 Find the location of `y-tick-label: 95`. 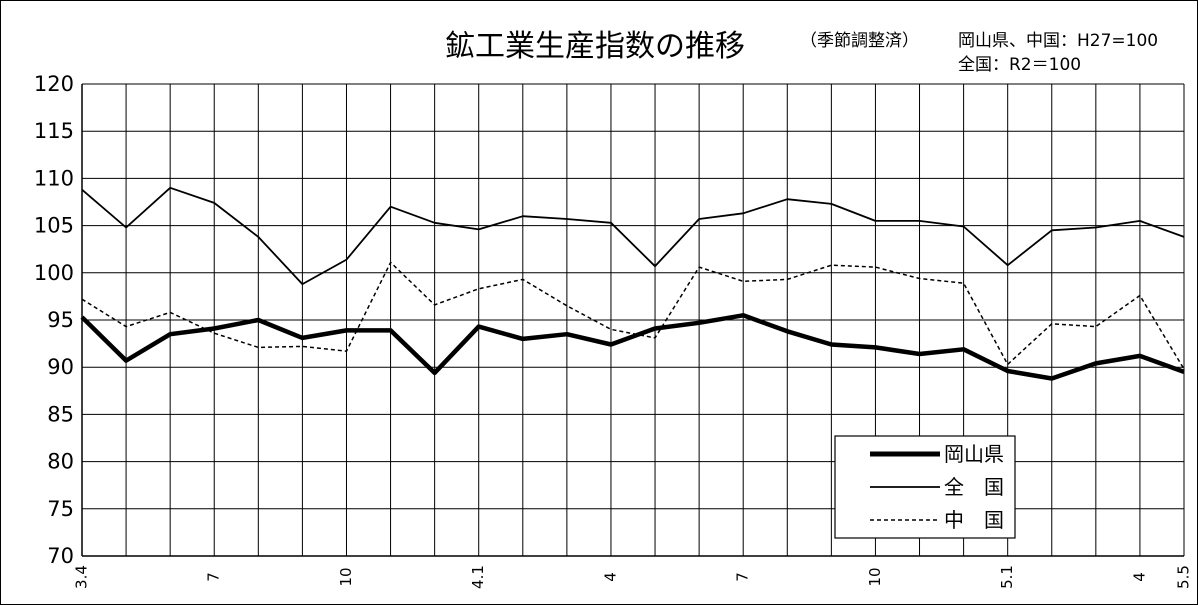

y-tick-label: 95 is located at coordinates (60, 320).